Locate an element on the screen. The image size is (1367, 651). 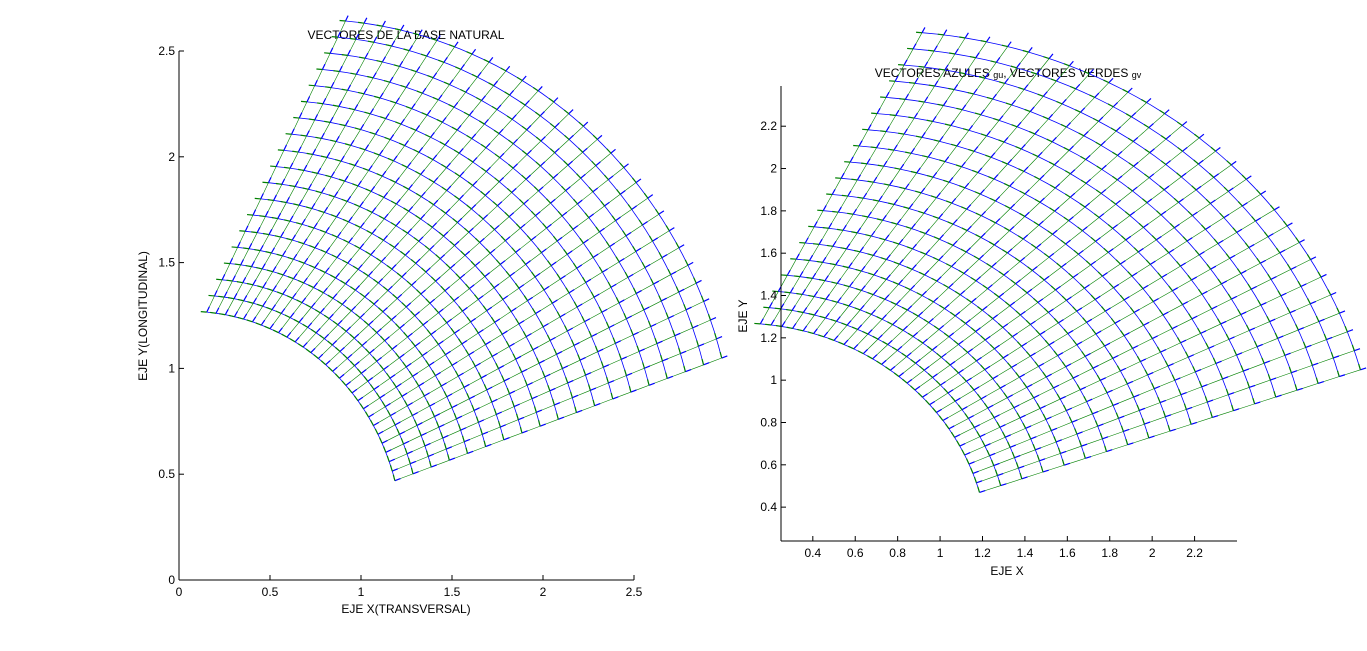
y-tick-label: 2 is located at coordinates (773, 169).